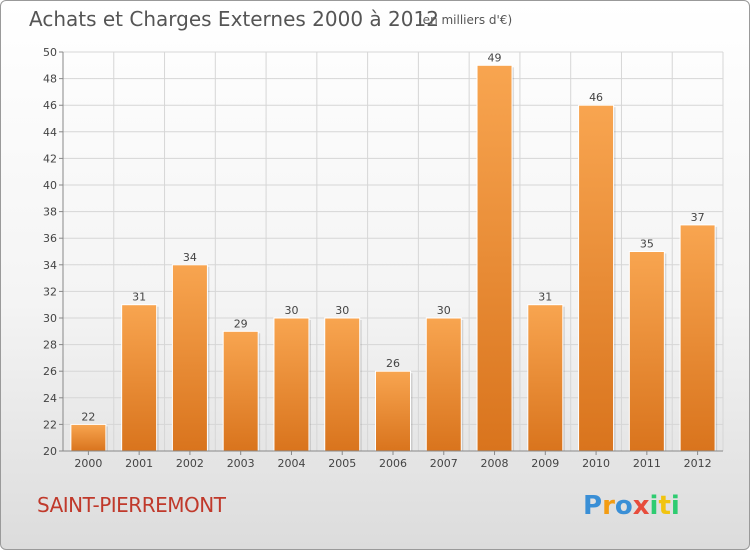 The width and height of the screenshot is (750, 550). I want to click on x-tick-label: 2004, so click(291, 463).